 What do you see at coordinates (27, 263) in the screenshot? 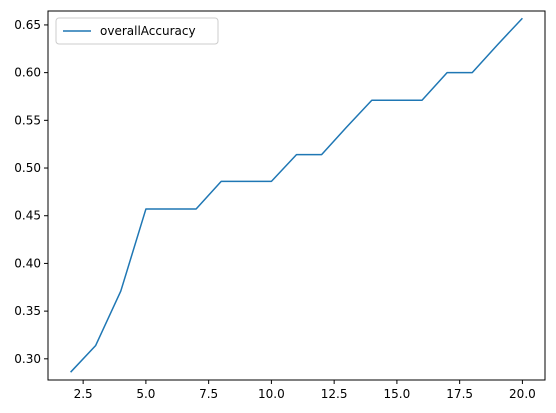
I see `y-tick-label: 0.40` at bounding box center [27, 263].